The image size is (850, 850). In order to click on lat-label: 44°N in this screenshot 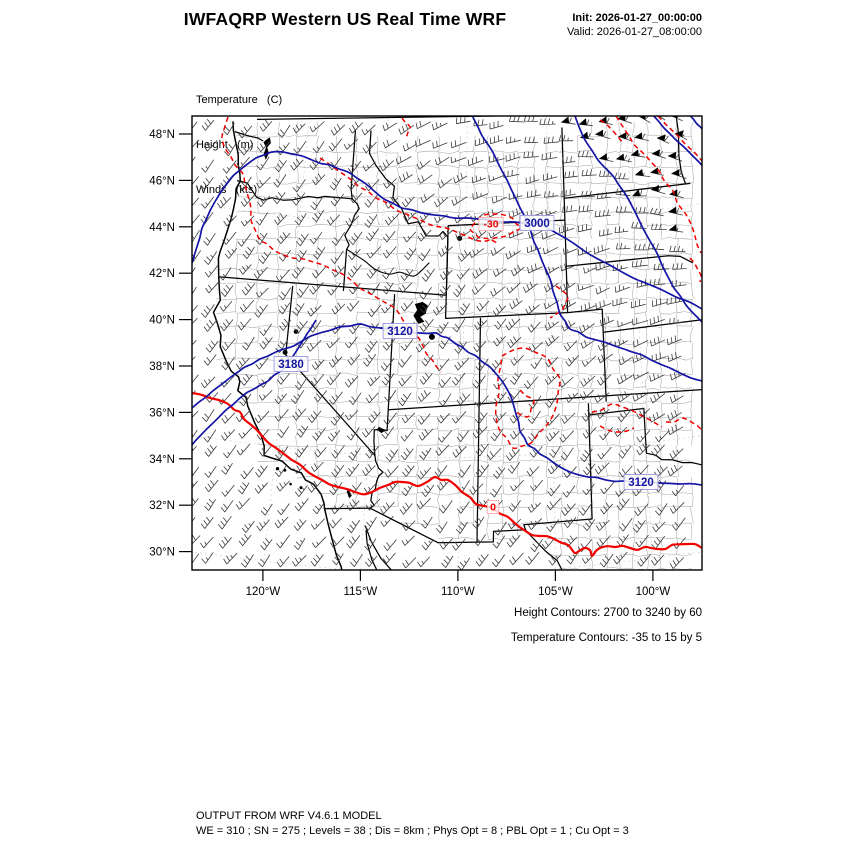, I will do `click(162, 228)`.